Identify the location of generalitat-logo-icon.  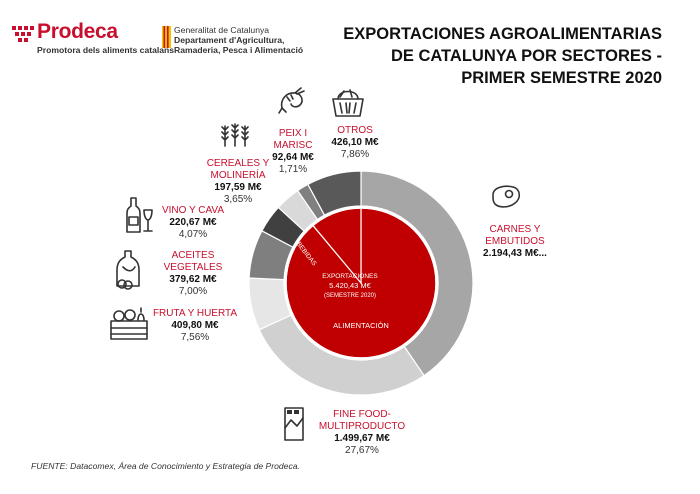
(166, 37).